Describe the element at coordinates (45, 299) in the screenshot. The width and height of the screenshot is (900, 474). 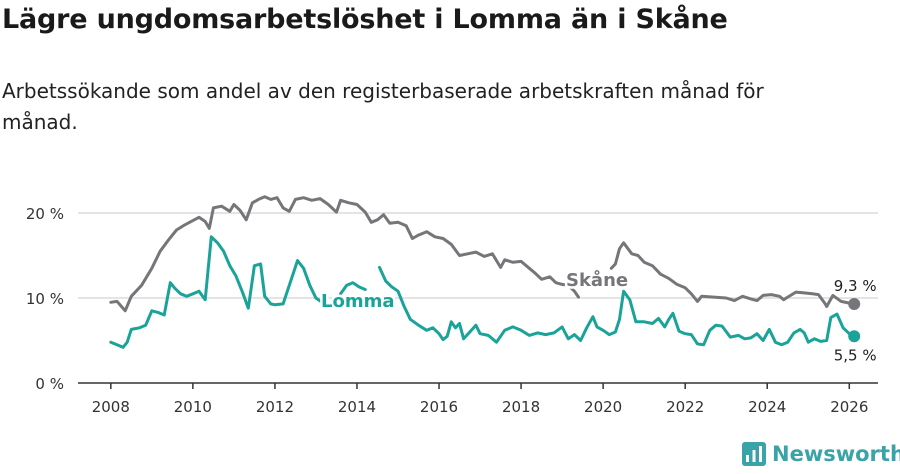
I see `y-tick-label: 10 %` at that location.